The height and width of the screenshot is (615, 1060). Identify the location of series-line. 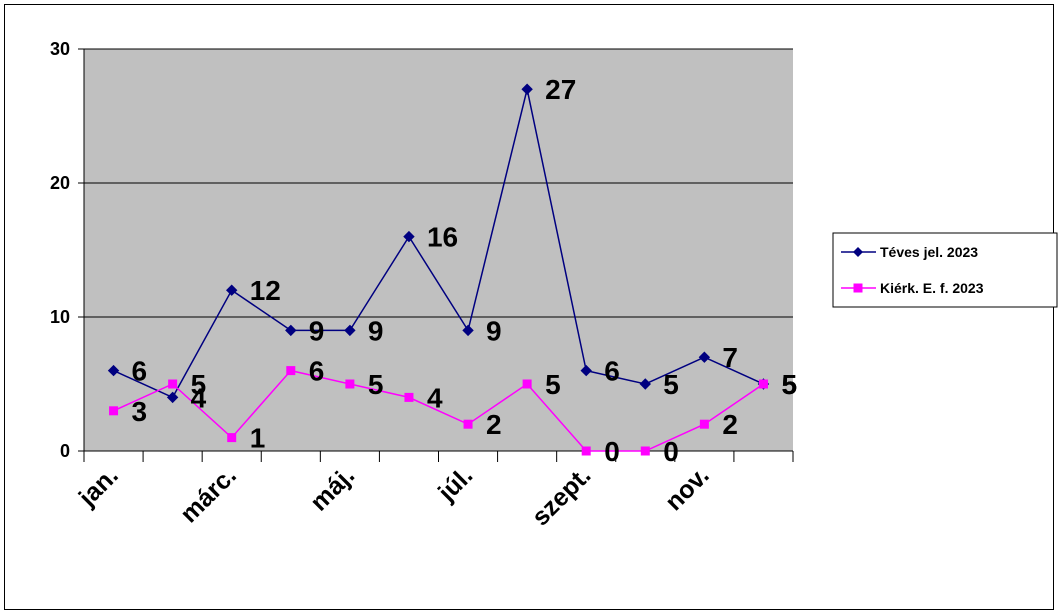
(438, 410).